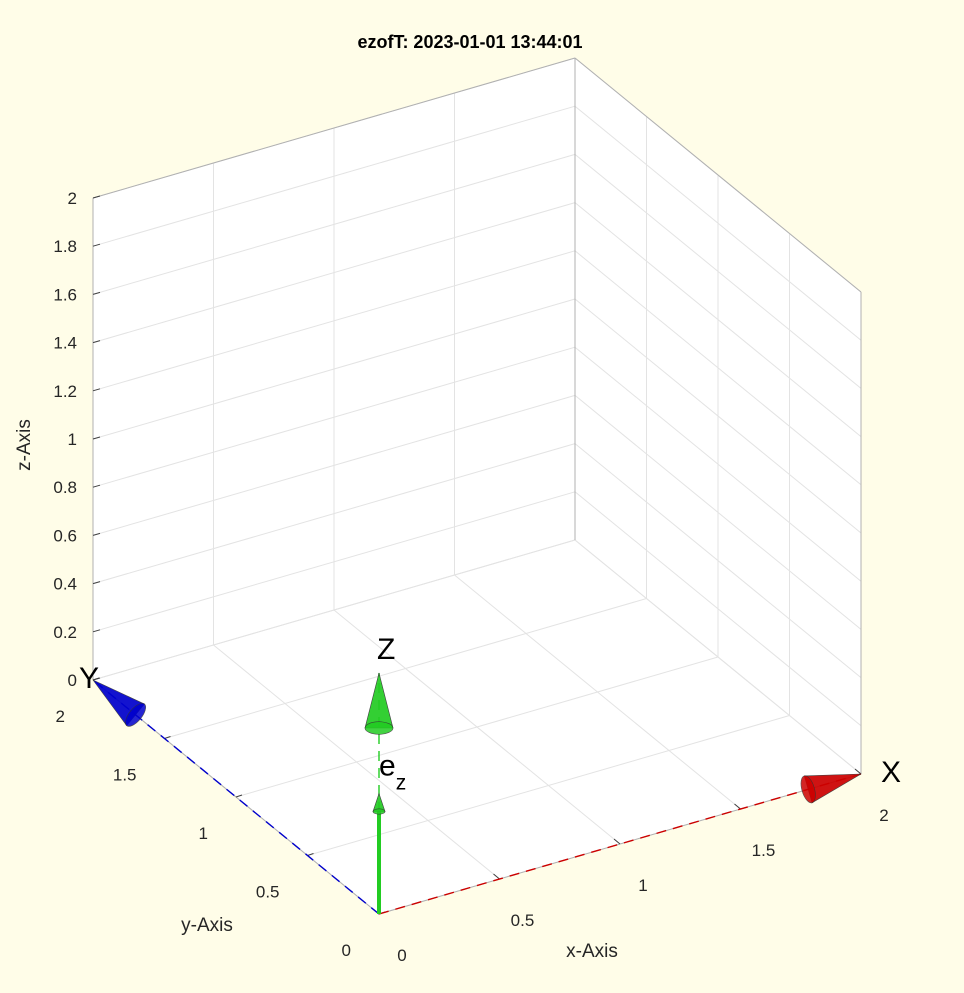  I want to click on y-tick-label: 0.5, so click(268, 892).